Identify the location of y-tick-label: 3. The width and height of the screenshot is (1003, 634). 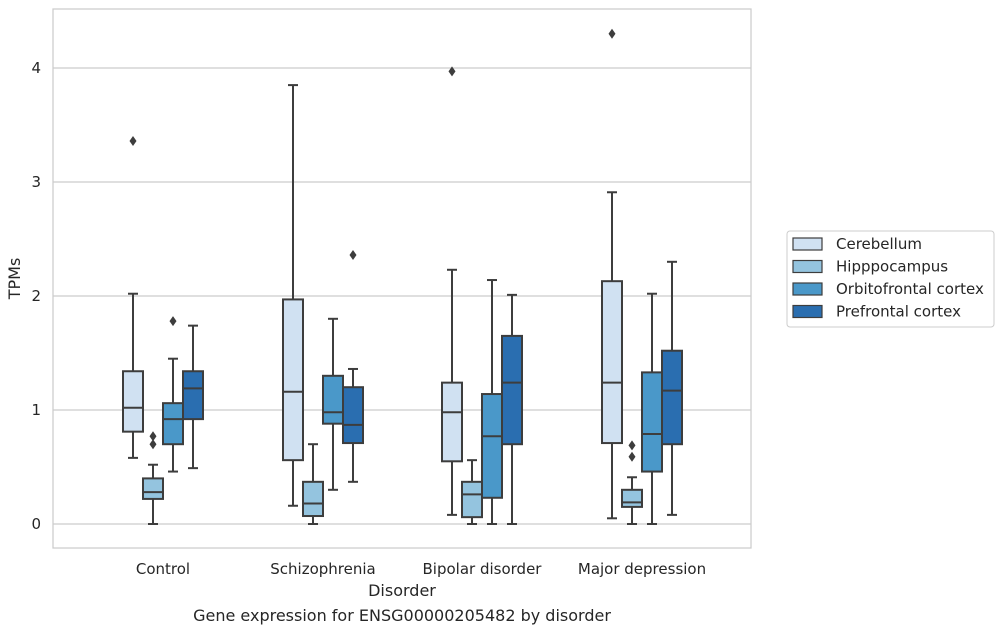
(36, 182).